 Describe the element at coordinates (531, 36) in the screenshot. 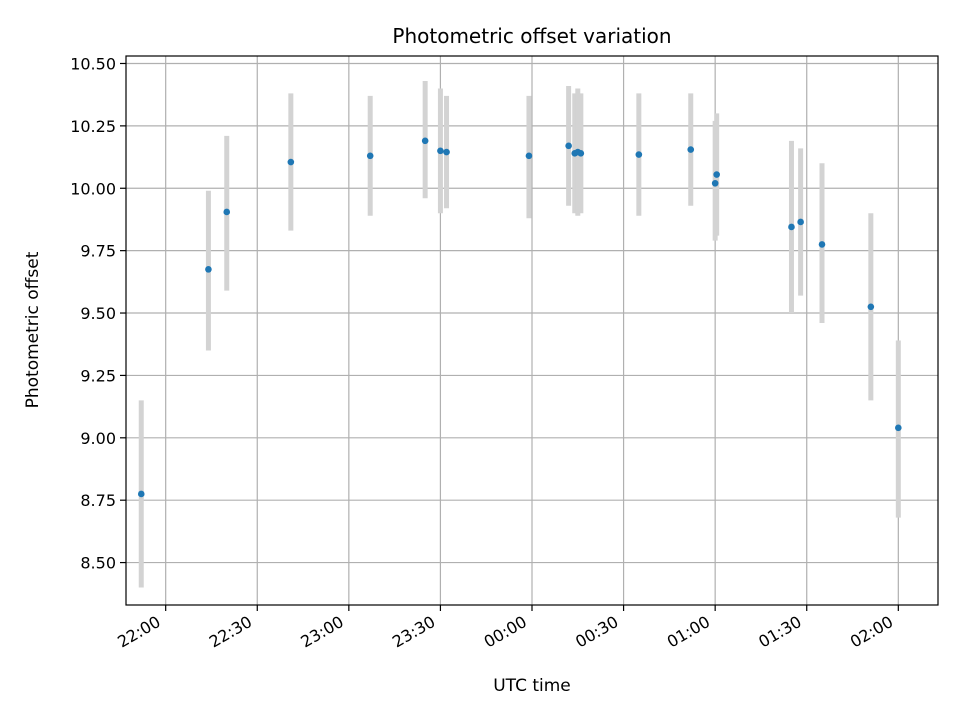

I see `chart-title: Photometric offset variation` at that location.